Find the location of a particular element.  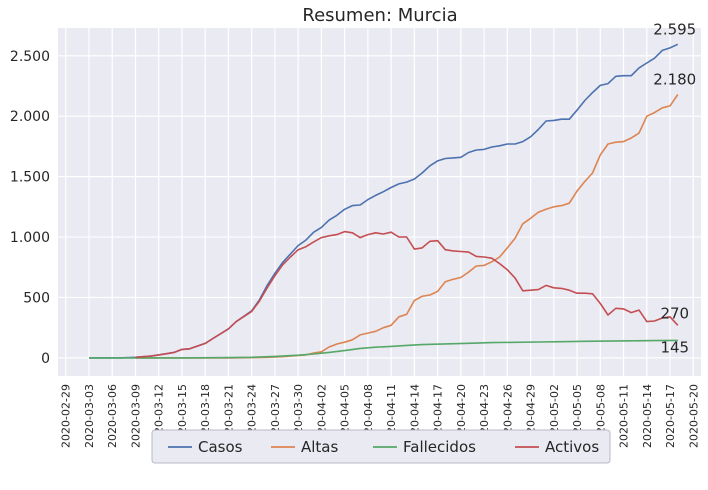

series-line-fallecidos is located at coordinates (383, 349).